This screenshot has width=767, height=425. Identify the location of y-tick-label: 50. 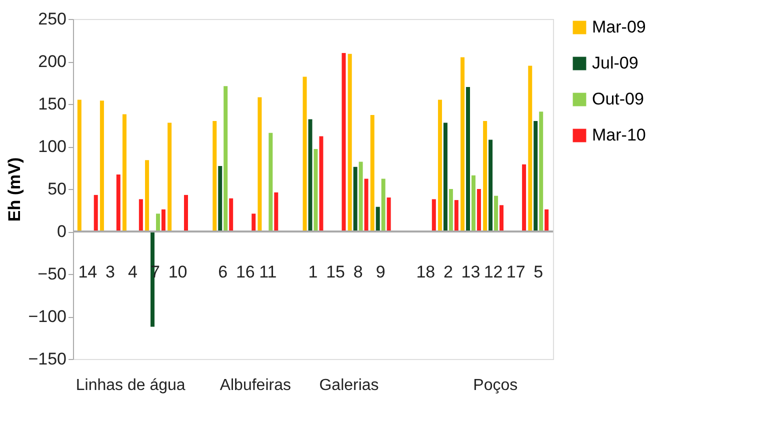
(57, 189).